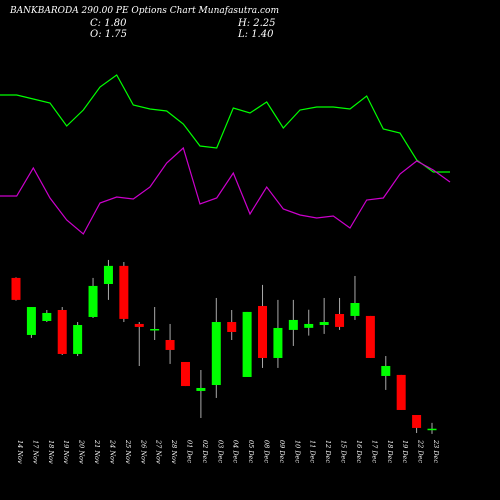 The image size is (500, 500). Describe the element at coordinates (143, 451) in the screenshot. I see `x-tick-label: 26 Nov` at that location.